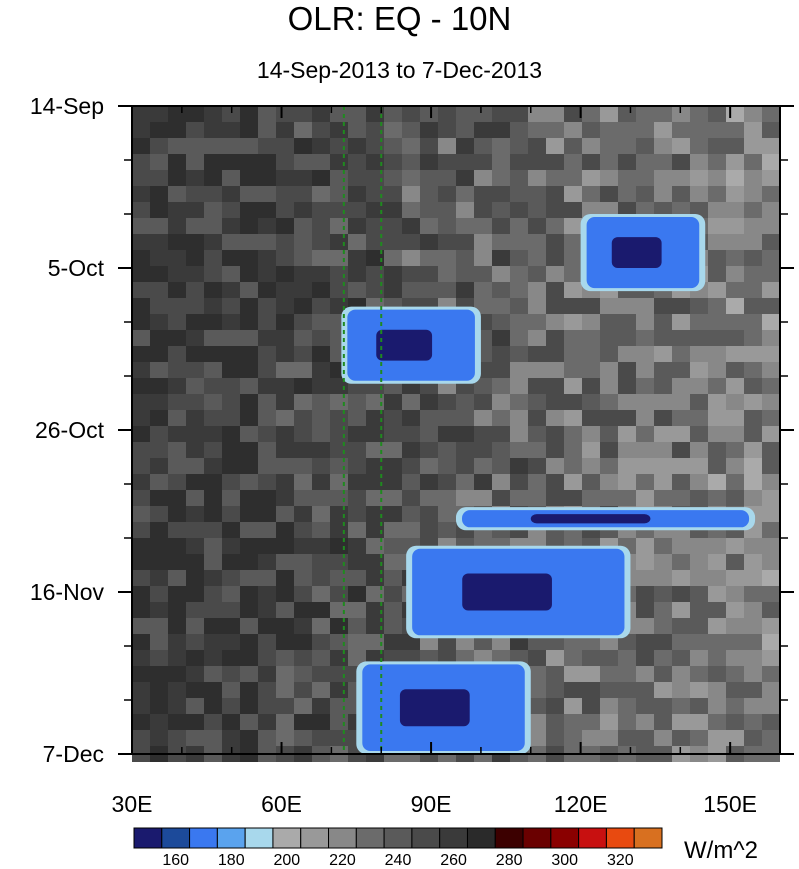  What do you see at coordinates (315, 838) in the screenshot?
I see `colorbar-swatch` at bounding box center [315, 838].